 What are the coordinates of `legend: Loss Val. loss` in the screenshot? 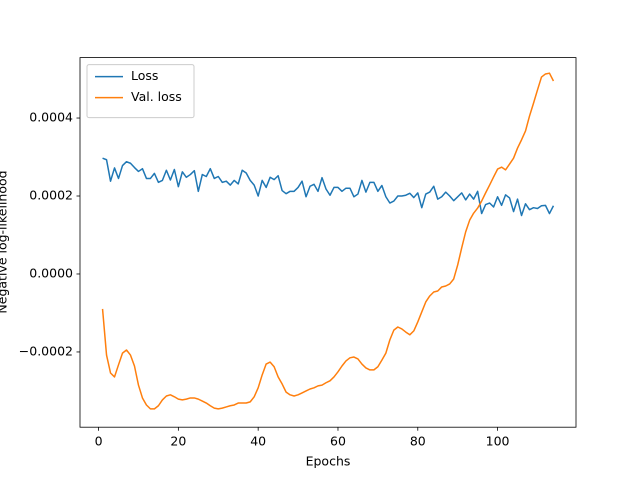 It's located at (140, 91).